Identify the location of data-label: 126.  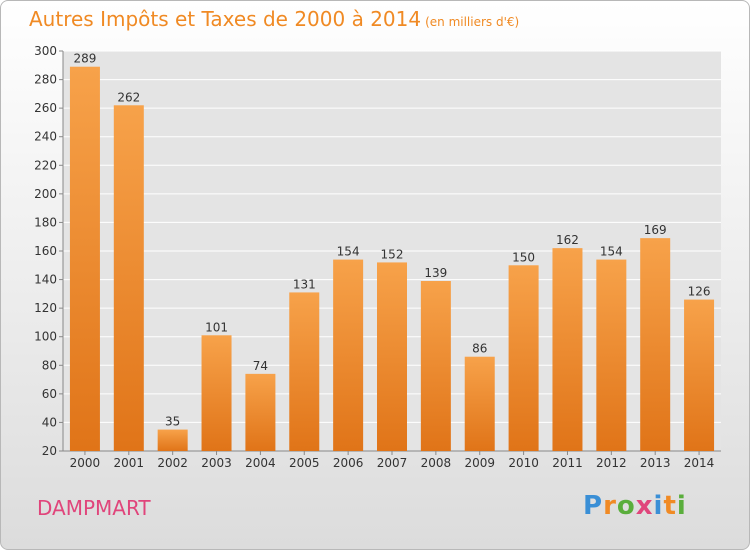
(699, 292).